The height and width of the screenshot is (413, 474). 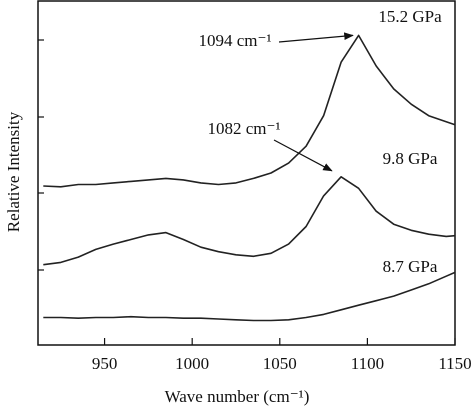 What do you see at coordinates (237, 396) in the screenshot?
I see `x-axis-label: Wave number (cm⁻¹)` at bounding box center [237, 396].